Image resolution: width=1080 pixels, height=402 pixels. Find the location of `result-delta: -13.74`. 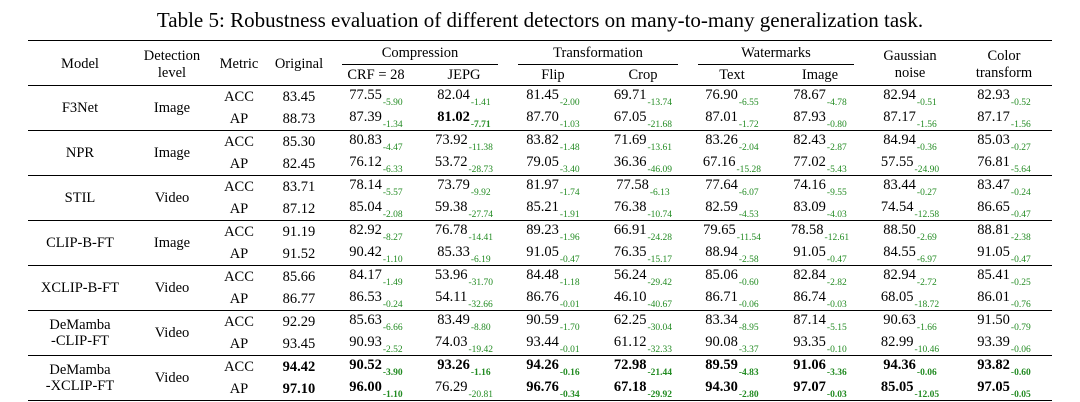

result-delta: -13.74 is located at coordinates (660, 103).